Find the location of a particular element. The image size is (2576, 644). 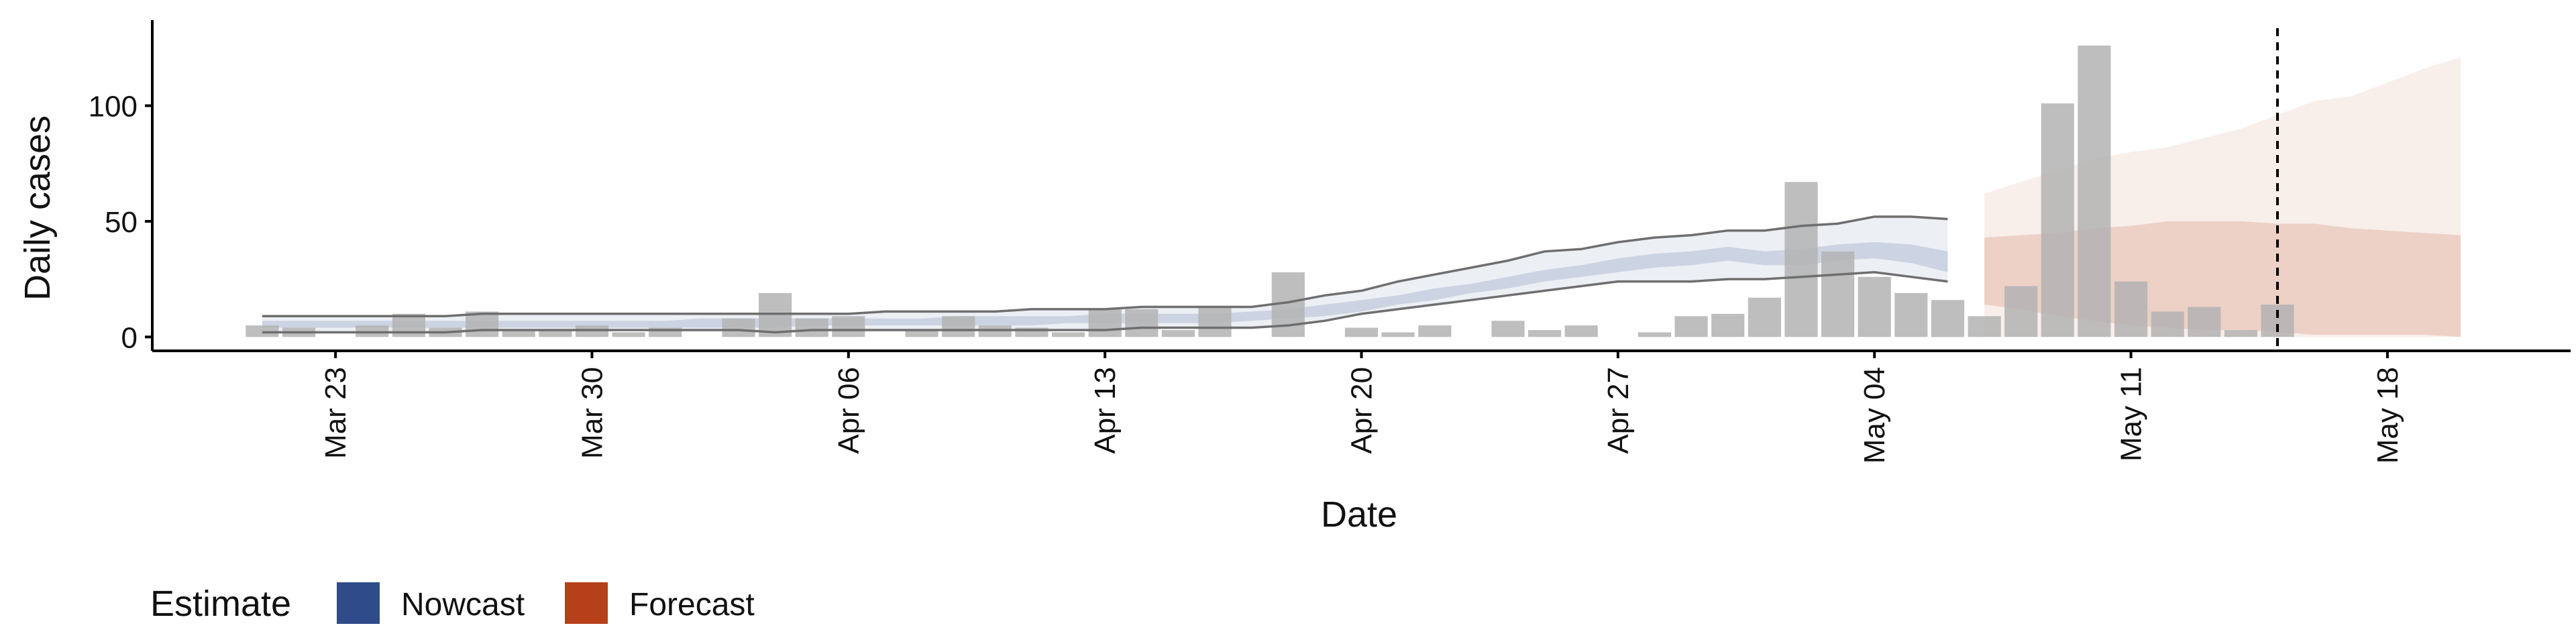

x-tick-label: May 18 is located at coordinates (2387, 415).